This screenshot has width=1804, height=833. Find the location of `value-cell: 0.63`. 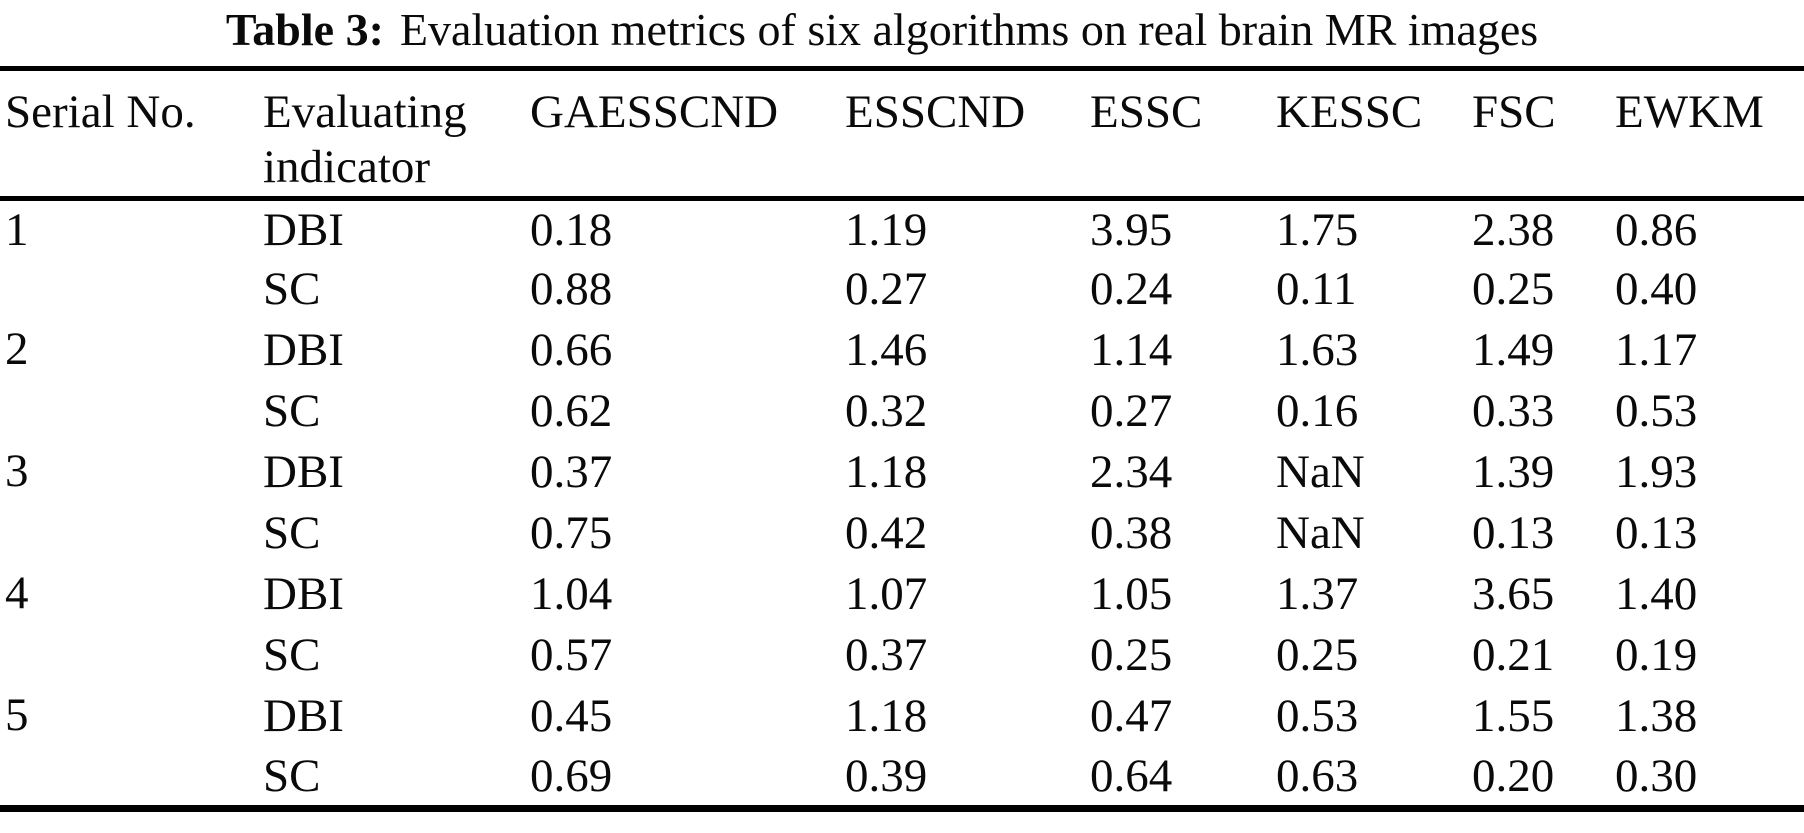

value-cell: 0.63 is located at coordinates (1317, 775).